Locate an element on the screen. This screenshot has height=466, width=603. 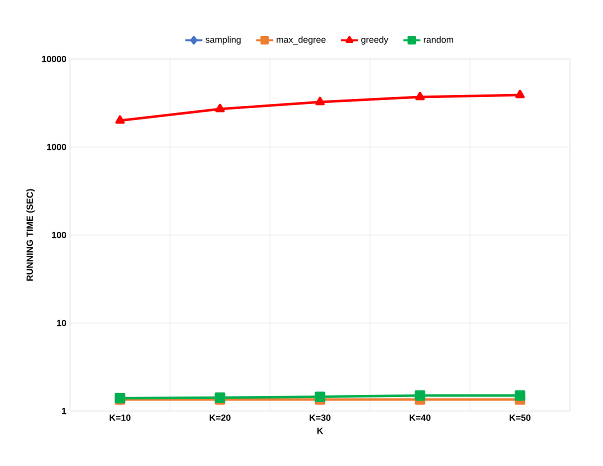
x-tick-label: K=10 is located at coordinates (120, 417).